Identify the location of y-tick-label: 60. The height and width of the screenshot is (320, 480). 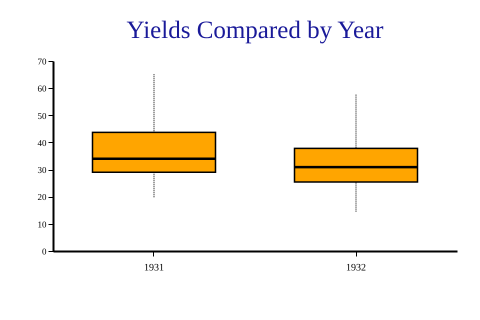
(42, 89).